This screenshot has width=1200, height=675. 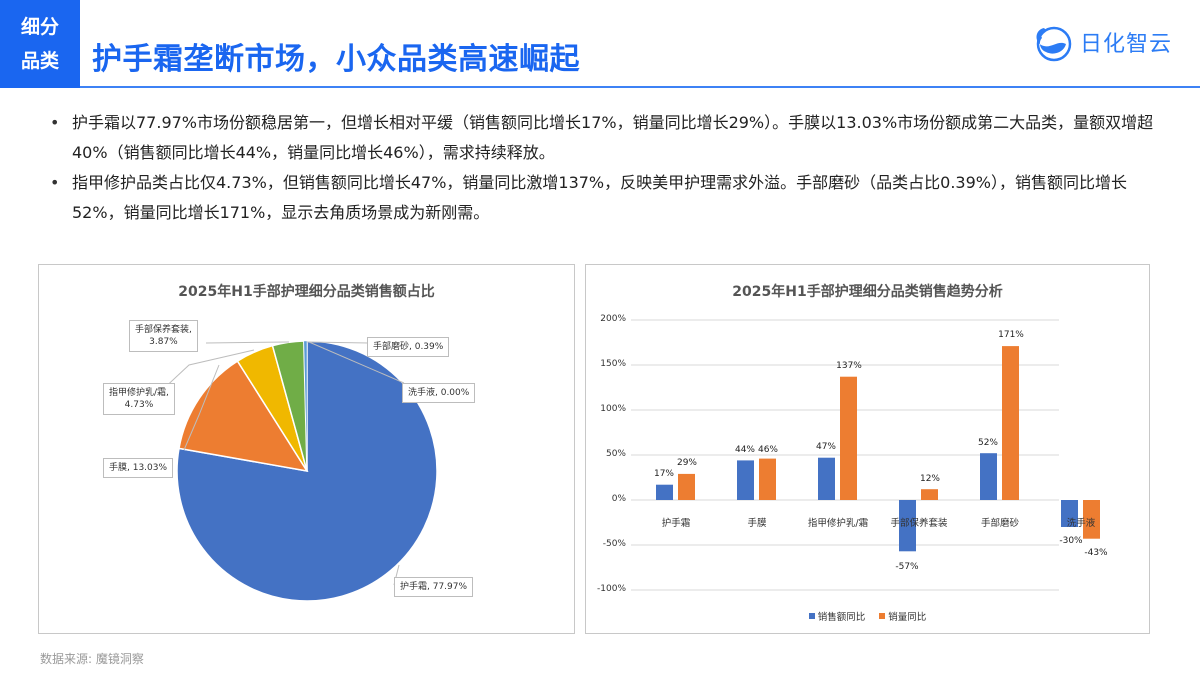 I want to click on brand-logo: 日化智云, so click(x=1101, y=42).